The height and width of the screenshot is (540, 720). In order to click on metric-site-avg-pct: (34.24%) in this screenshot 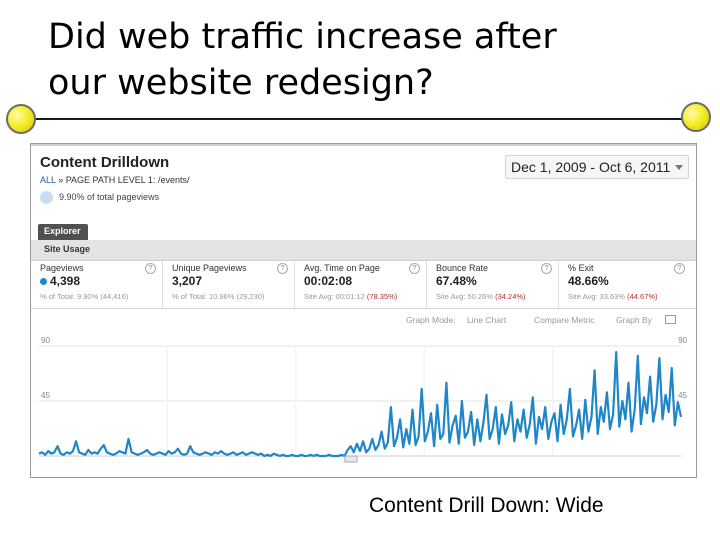, I will do `click(510, 296)`.